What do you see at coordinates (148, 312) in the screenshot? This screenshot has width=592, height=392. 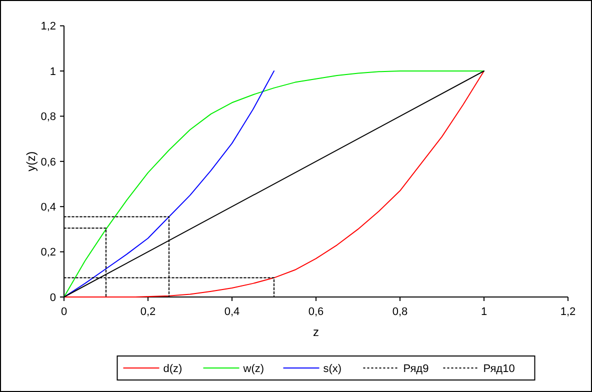 I see `x-tick-label: 0,2` at bounding box center [148, 312].